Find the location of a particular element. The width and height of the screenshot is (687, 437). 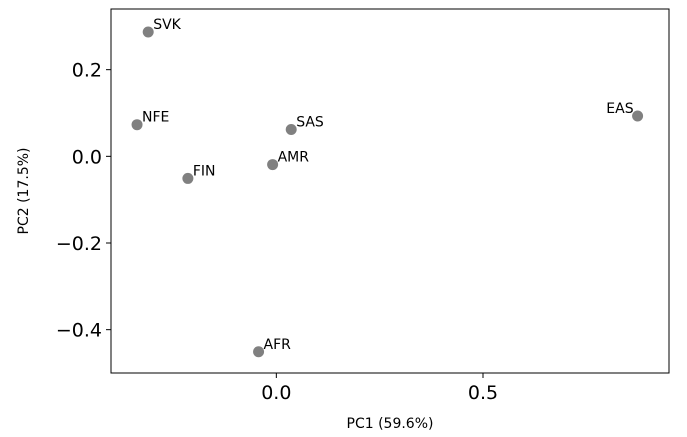

x-axis-label: PC1 (59.6%) is located at coordinates (390, 424).